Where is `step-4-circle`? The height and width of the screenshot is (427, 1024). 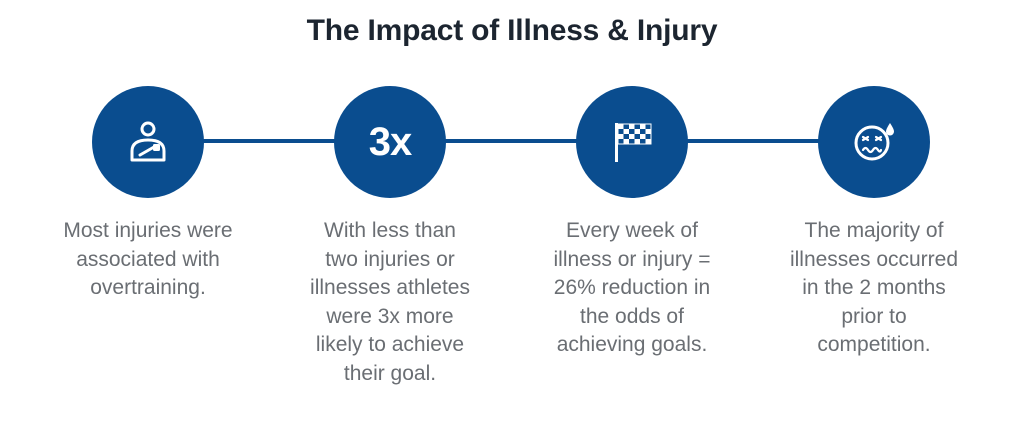
step-4-circle is located at coordinates (874, 142).